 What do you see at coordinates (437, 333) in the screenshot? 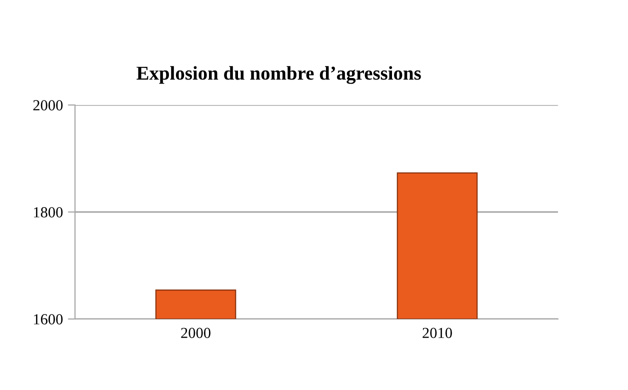
I see `x-tick-label: 2010` at bounding box center [437, 333].